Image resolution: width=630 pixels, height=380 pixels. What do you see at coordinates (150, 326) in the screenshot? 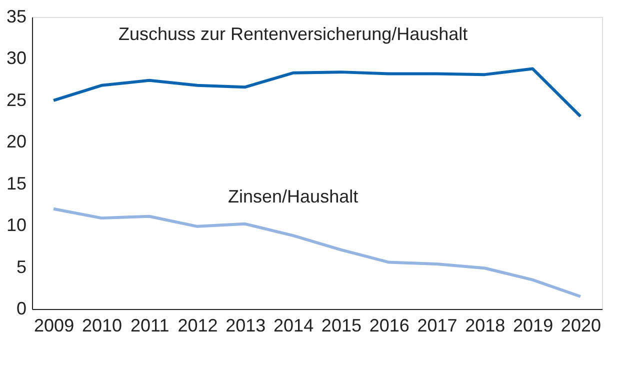
I see `x-tick-label: 2011` at bounding box center [150, 326].